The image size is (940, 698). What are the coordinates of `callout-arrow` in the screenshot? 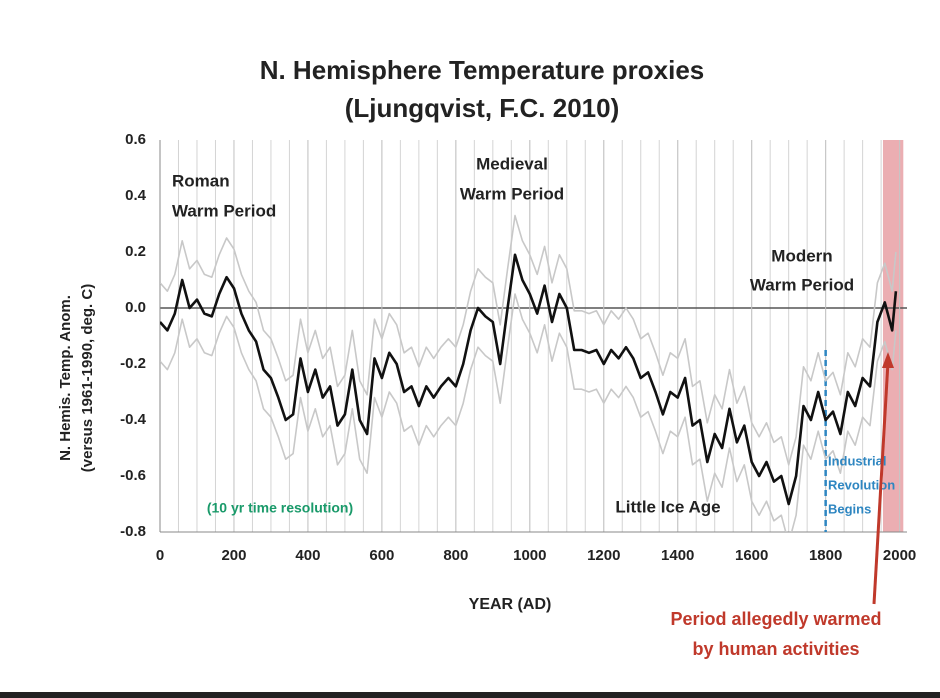 It's located at (881, 483).